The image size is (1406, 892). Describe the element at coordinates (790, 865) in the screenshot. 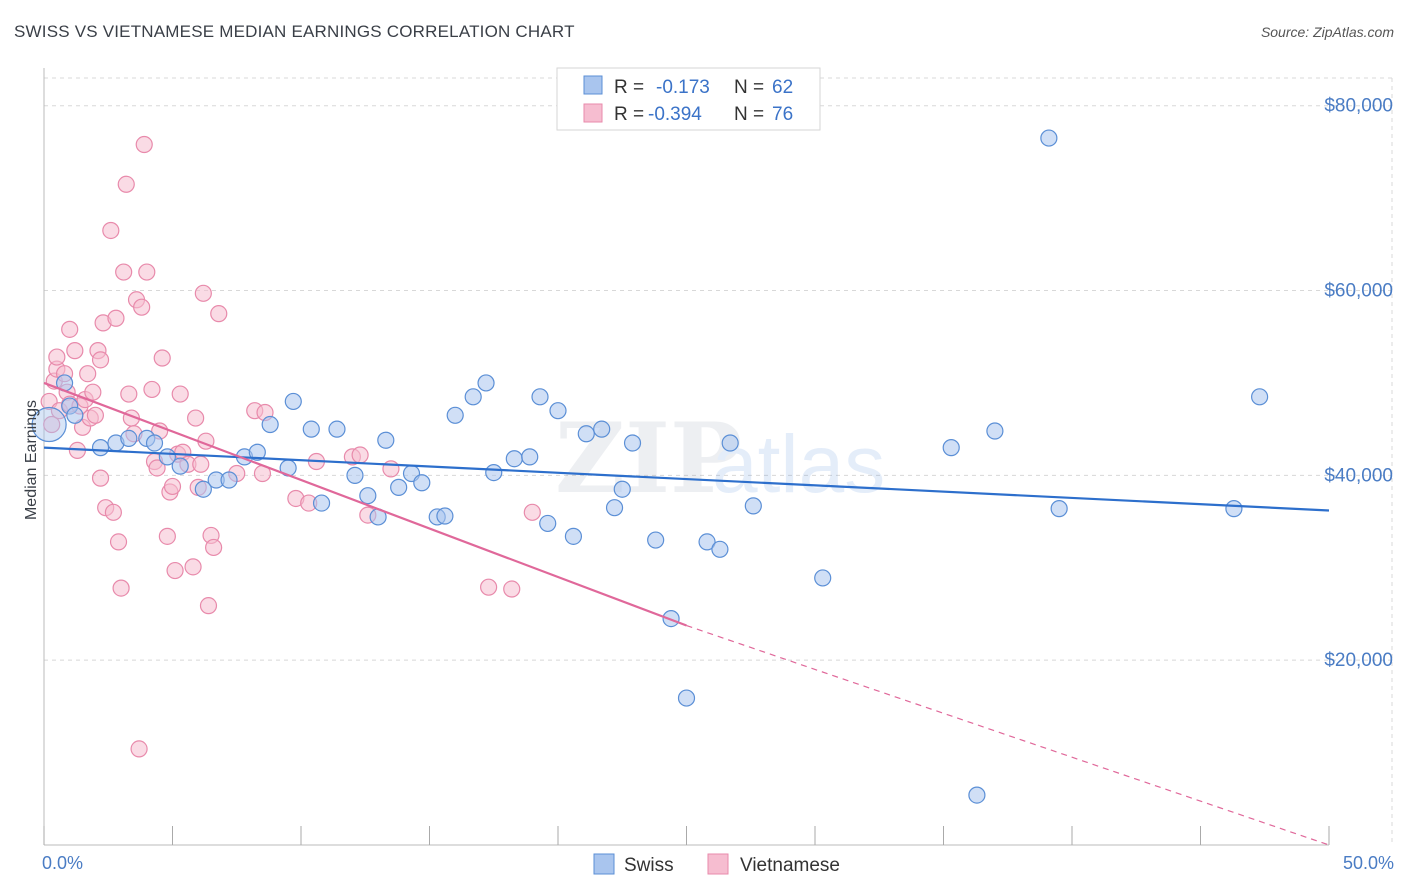

I see `bottom-legend-vietnamese: Vietnamese` at that location.